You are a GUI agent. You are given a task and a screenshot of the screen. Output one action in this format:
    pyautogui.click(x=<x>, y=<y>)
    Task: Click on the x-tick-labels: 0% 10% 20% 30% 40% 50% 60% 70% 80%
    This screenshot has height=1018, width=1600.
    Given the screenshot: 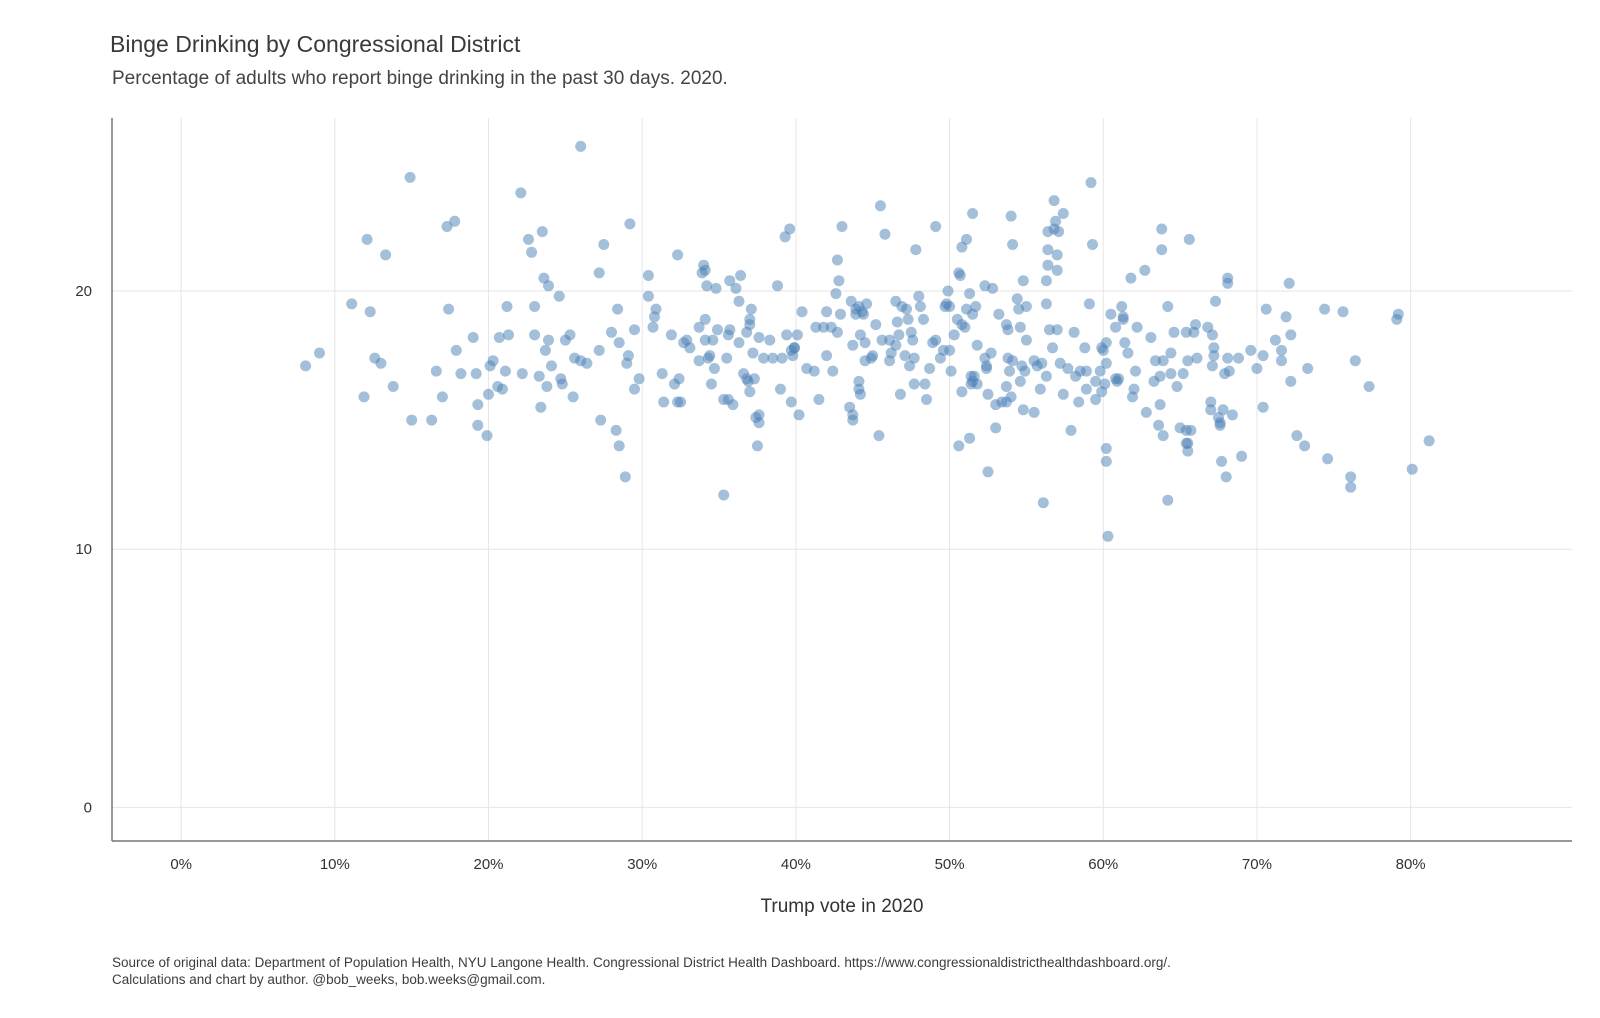 What is the action you would take?
    pyautogui.click(x=797, y=864)
    